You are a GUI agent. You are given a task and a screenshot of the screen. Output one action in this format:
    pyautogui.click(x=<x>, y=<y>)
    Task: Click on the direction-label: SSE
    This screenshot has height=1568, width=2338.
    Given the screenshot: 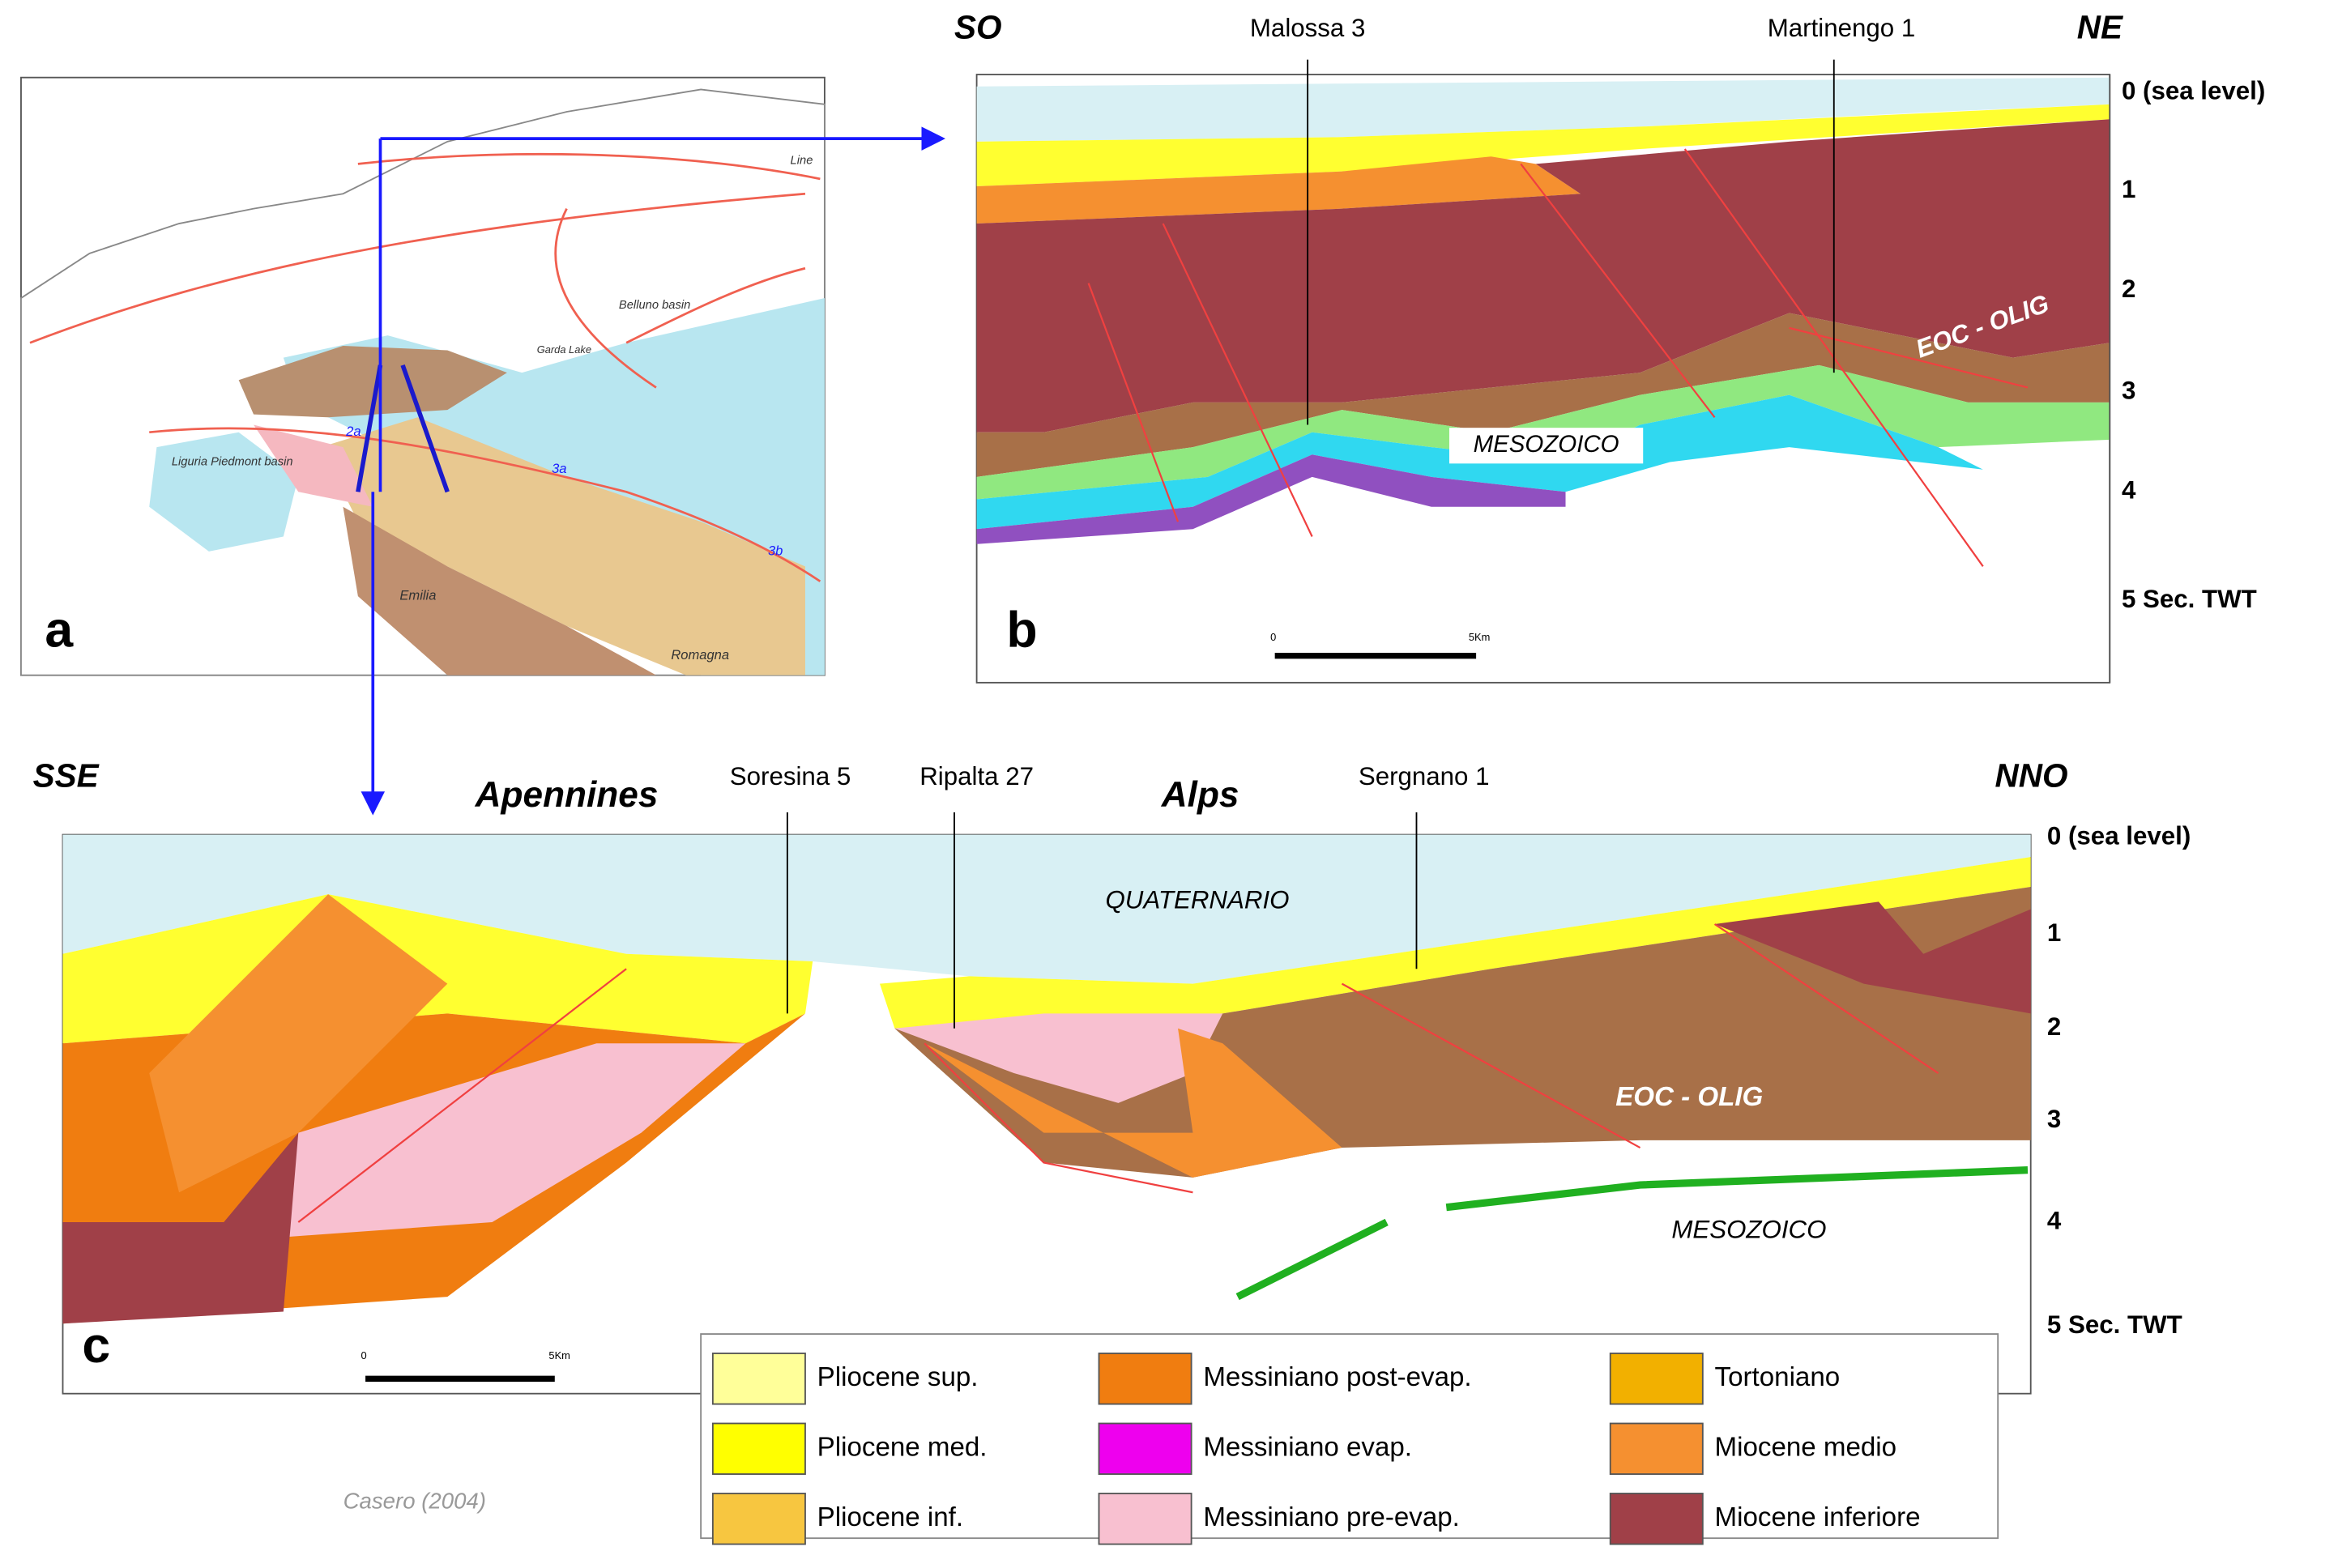 What is the action you would take?
    pyautogui.click(x=66, y=775)
    